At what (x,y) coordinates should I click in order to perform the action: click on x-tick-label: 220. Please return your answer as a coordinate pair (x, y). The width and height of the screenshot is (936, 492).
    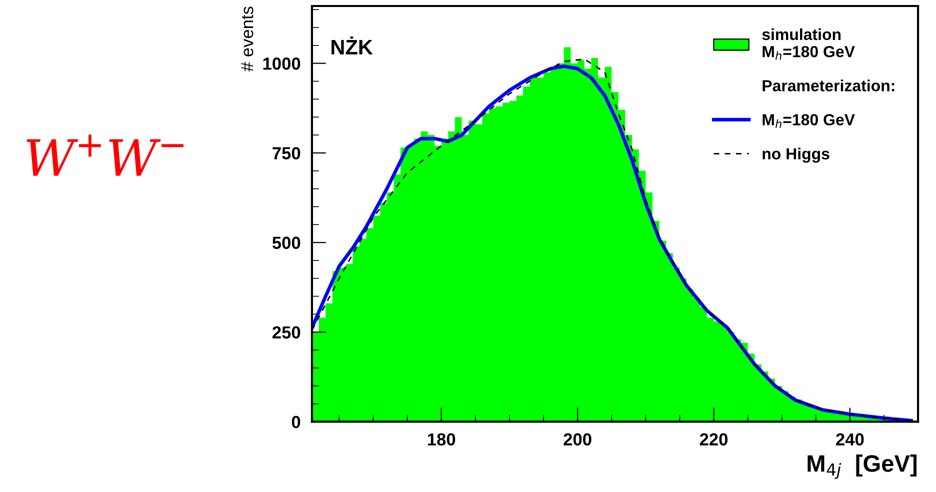
    Looking at the image, I should click on (714, 439).